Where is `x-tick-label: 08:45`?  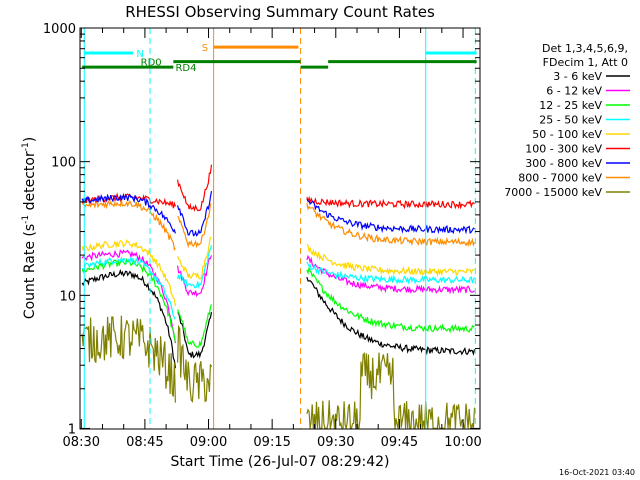 x-tick-label: 08:45 is located at coordinates (144, 442).